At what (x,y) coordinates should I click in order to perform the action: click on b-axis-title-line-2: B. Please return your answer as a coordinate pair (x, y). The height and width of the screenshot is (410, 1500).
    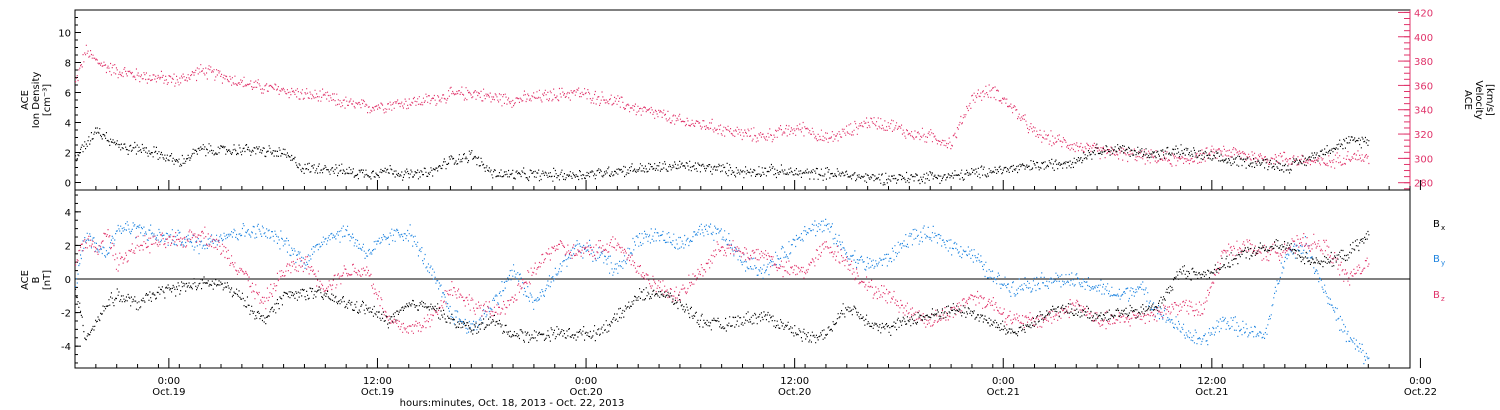
    Looking at the image, I should click on (36, 279).